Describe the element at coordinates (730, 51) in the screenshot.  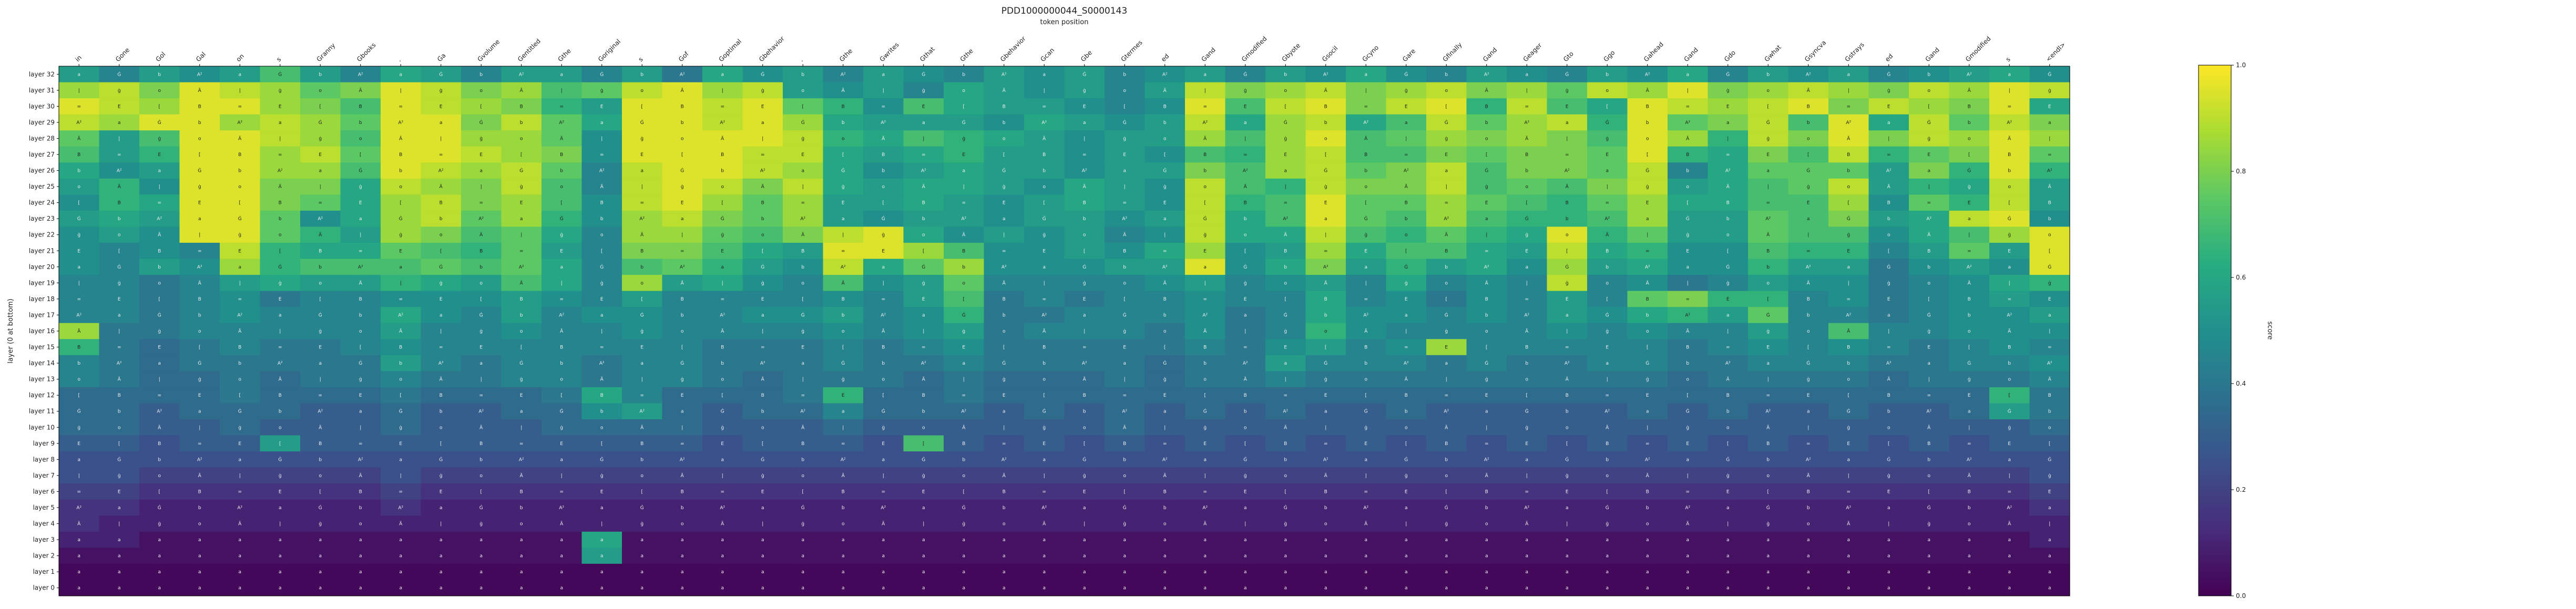
I see `x-tick-label: Goptimal` at that location.